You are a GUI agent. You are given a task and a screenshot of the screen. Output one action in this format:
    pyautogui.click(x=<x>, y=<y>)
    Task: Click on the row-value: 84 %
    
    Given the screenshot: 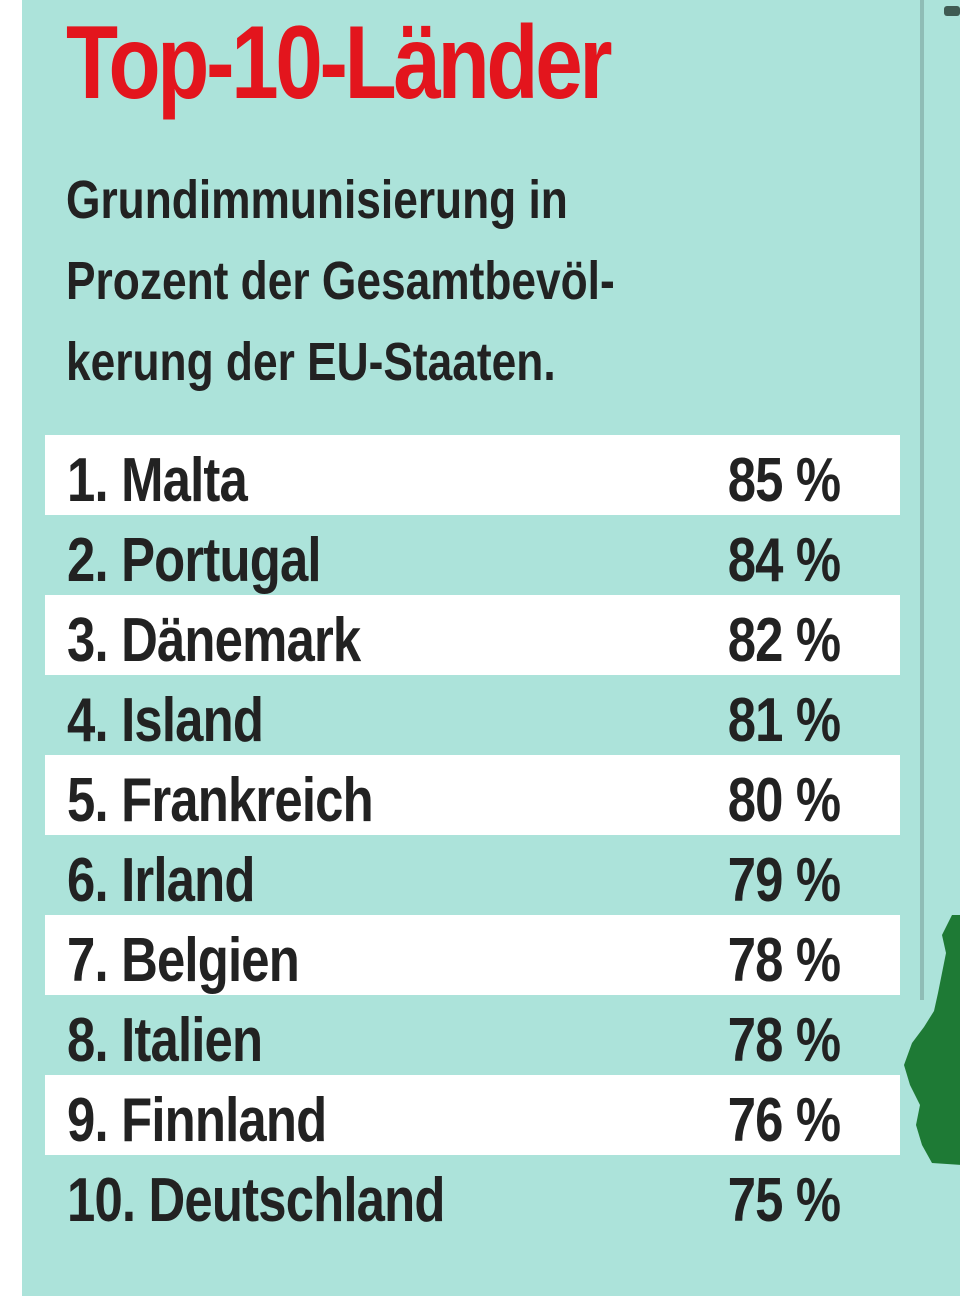 What is the action you would take?
    pyautogui.click(x=783, y=560)
    